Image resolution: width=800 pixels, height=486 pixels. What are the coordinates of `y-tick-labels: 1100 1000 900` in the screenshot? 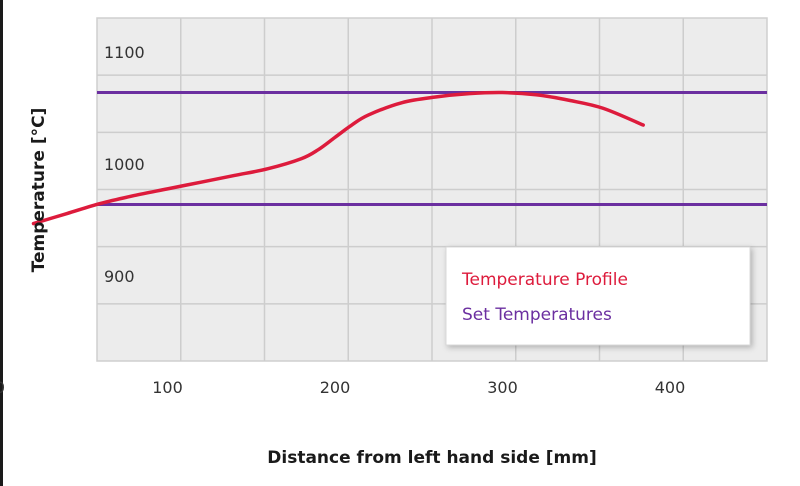 It's located at (124, 164).